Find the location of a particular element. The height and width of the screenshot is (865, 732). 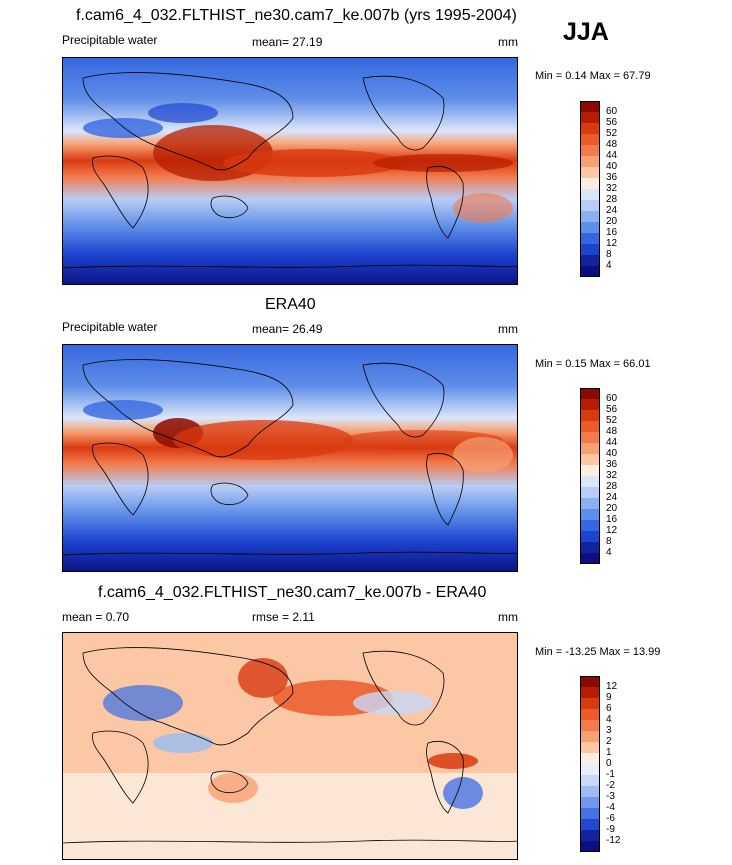

panel-3-colorbar-tick: -1 is located at coordinates (610, 774).